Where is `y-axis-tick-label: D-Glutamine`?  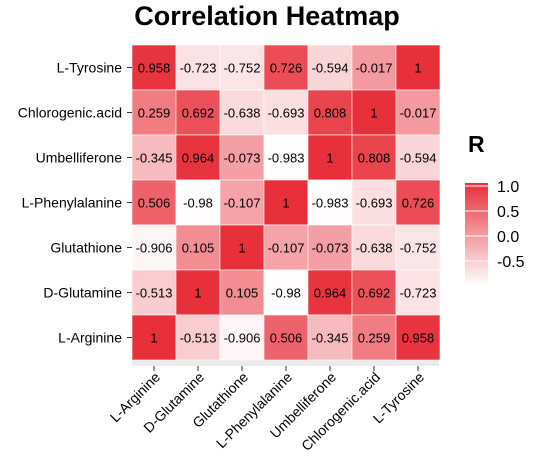 y-axis-tick-label: D-Glutamine is located at coordinates (82, 293).